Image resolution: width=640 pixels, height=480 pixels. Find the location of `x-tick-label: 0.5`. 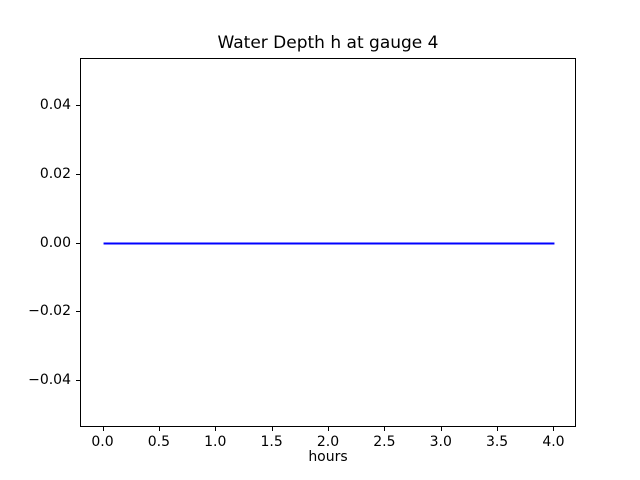

x-tick-label: 0.5 is located at coordinates (159, 442).